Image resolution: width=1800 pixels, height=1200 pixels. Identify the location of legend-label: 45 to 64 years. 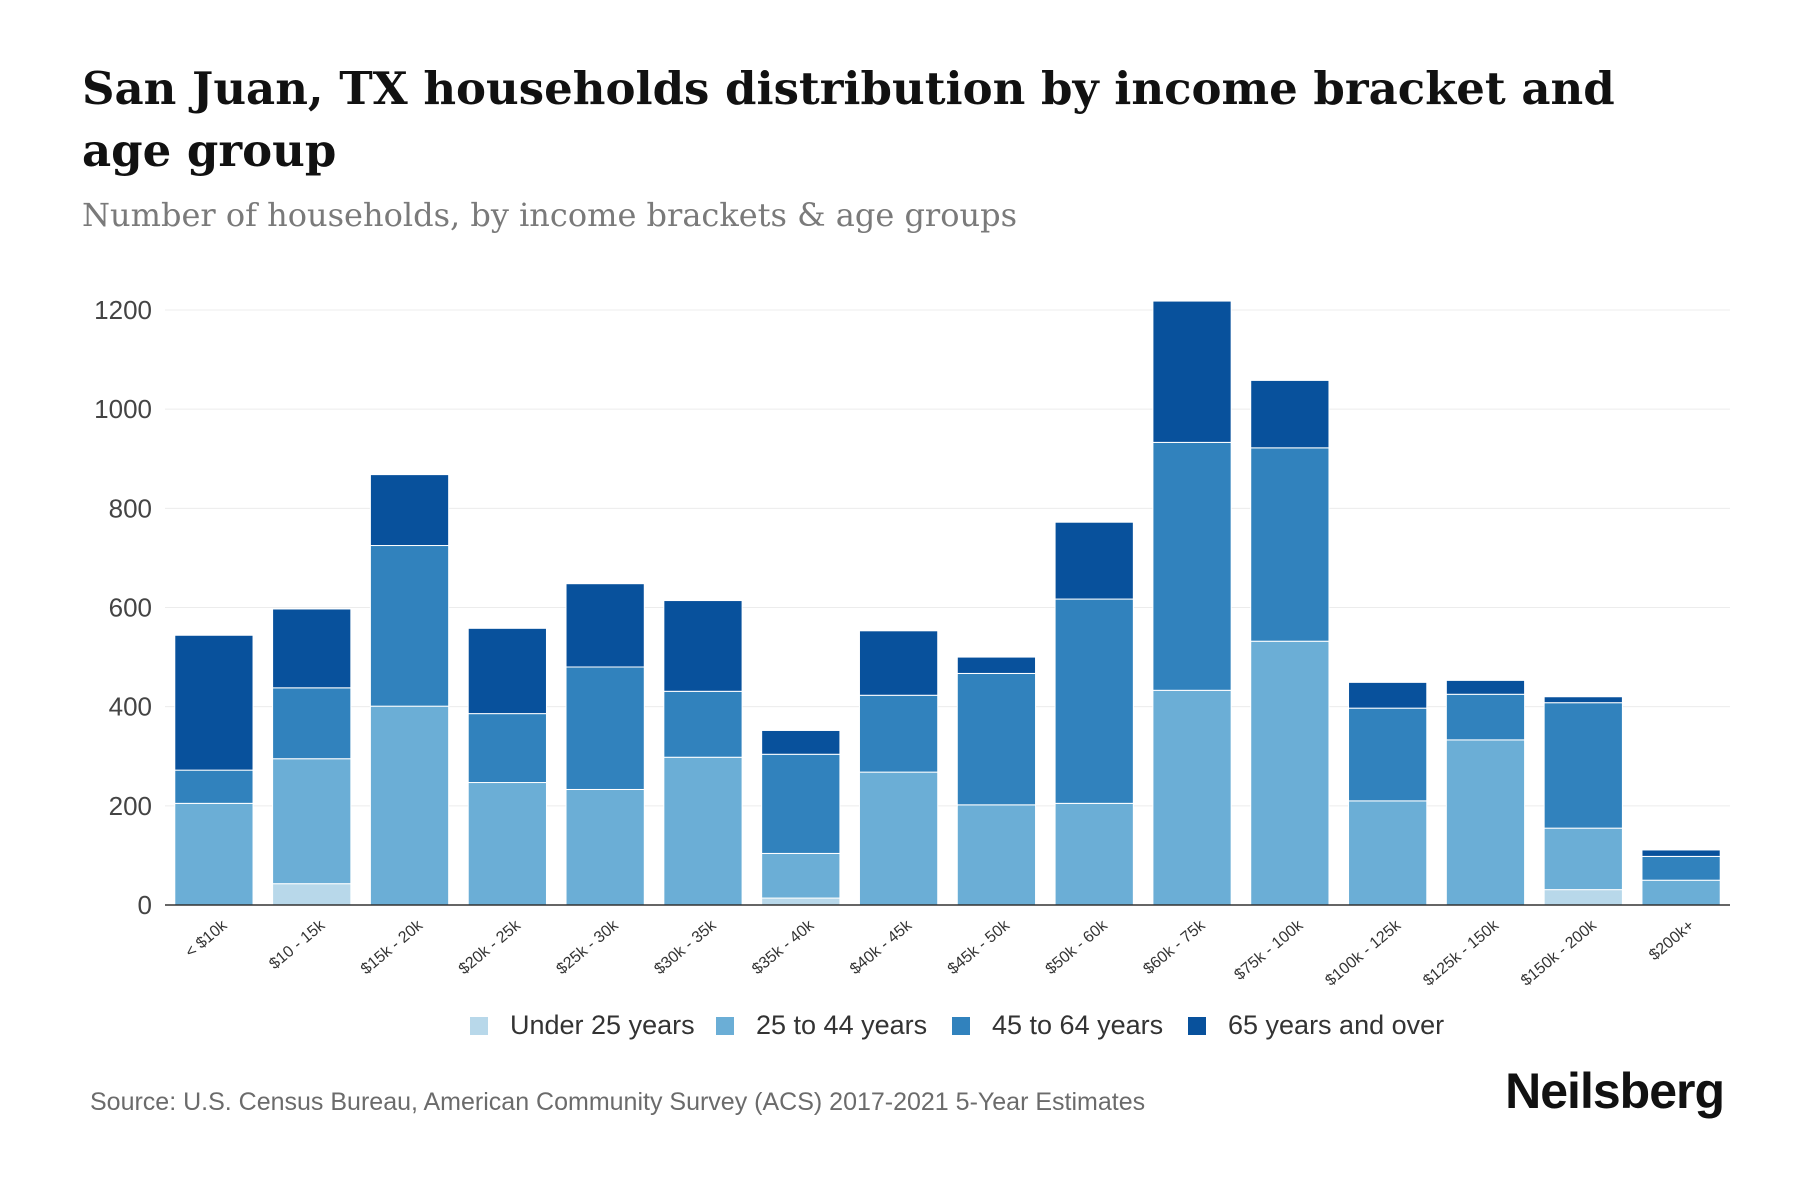
(1077, 1025).